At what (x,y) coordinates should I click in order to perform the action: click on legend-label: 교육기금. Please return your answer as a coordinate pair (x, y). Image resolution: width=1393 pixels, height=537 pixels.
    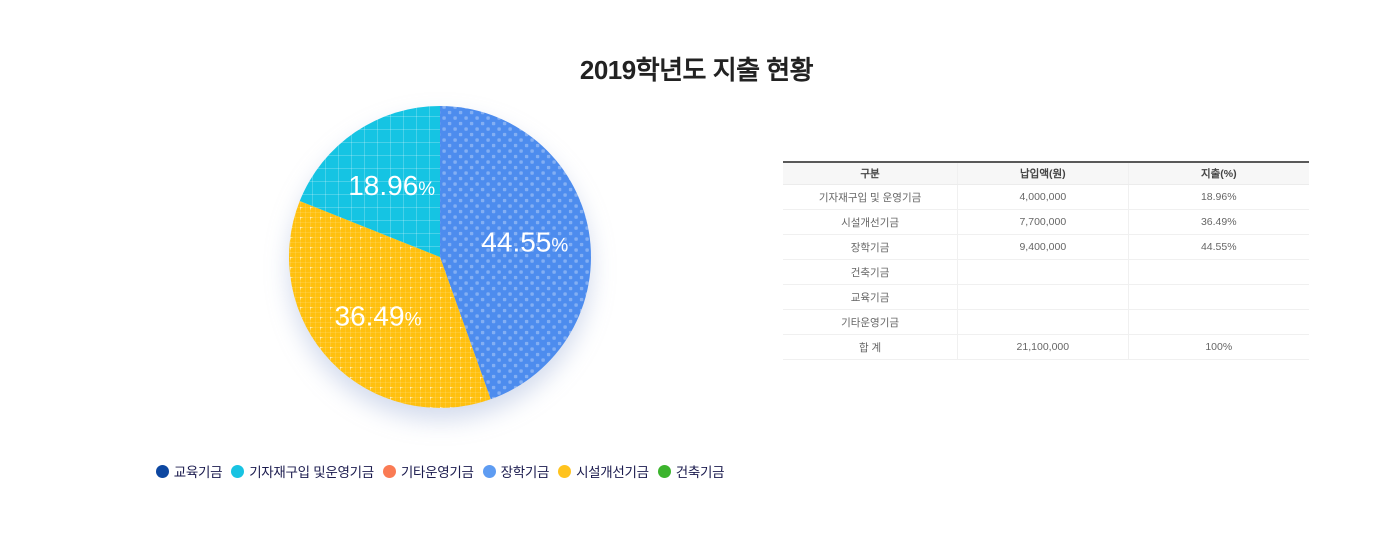
    Looking at the image, I should click on (198, 472).